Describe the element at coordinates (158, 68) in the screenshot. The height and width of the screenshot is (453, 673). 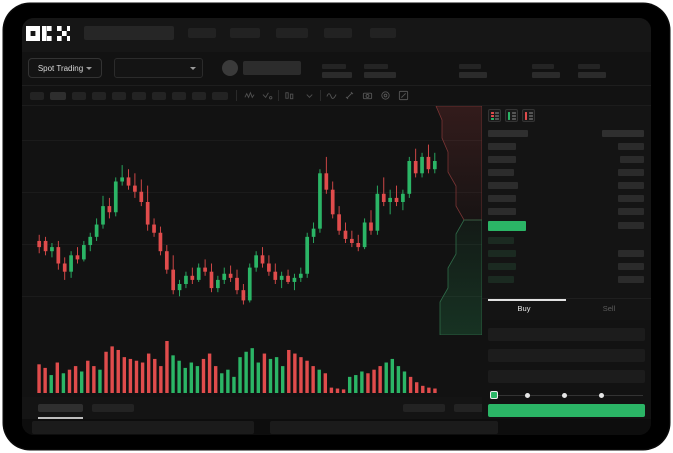
I see `trading-pair-select` at that location.